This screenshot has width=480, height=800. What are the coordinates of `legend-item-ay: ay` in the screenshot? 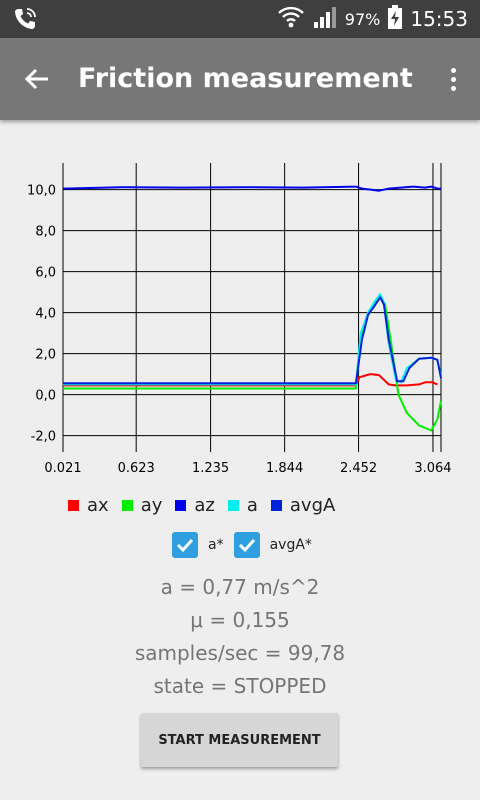 It's located at (142, 505).